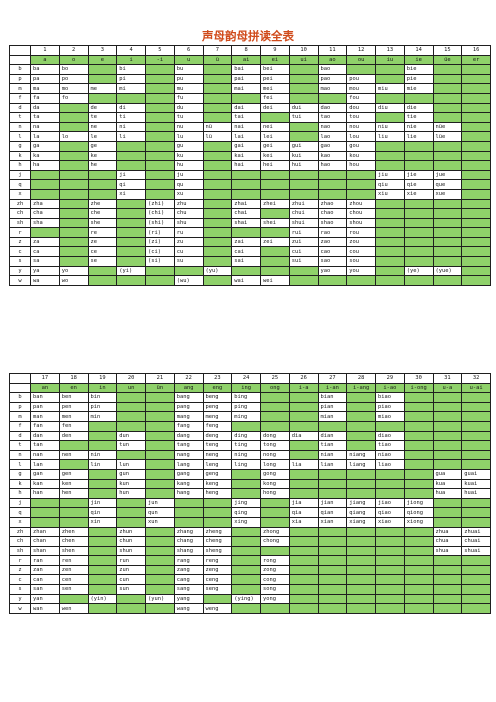 This screenshot has width=496, height=702. Describe the element at coordinates (160, 204) in the screenshot. I see `syllable-cell: (zhi)` at that location.